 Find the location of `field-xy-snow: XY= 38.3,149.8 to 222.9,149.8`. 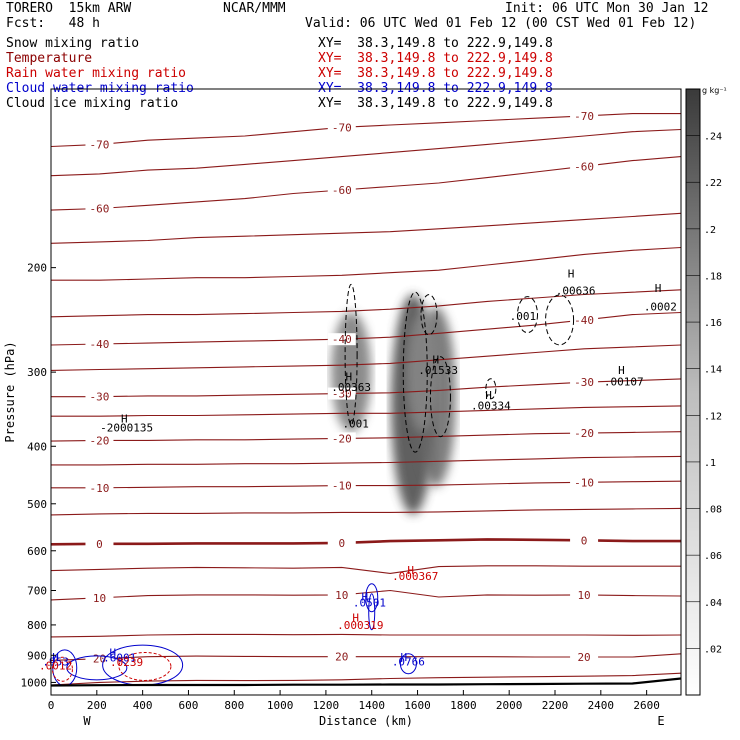

field-xy-snow: XY= 38.3,149.8 to 222.9,149.8 is located at coordinates (435, 43).